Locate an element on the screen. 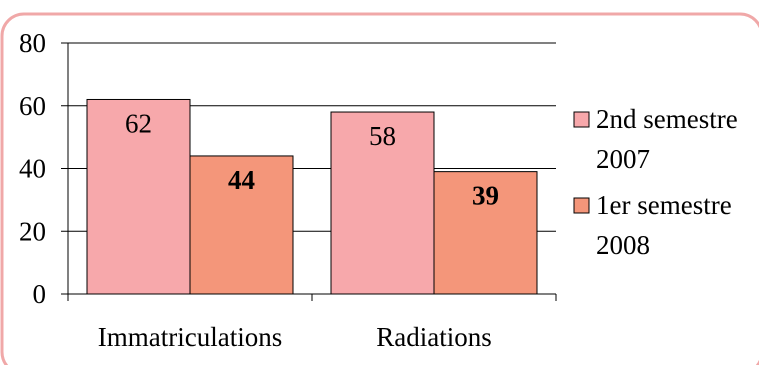 This screenshot has width=759, height=365. data-label: 58 is located at coordinates (382, 136).